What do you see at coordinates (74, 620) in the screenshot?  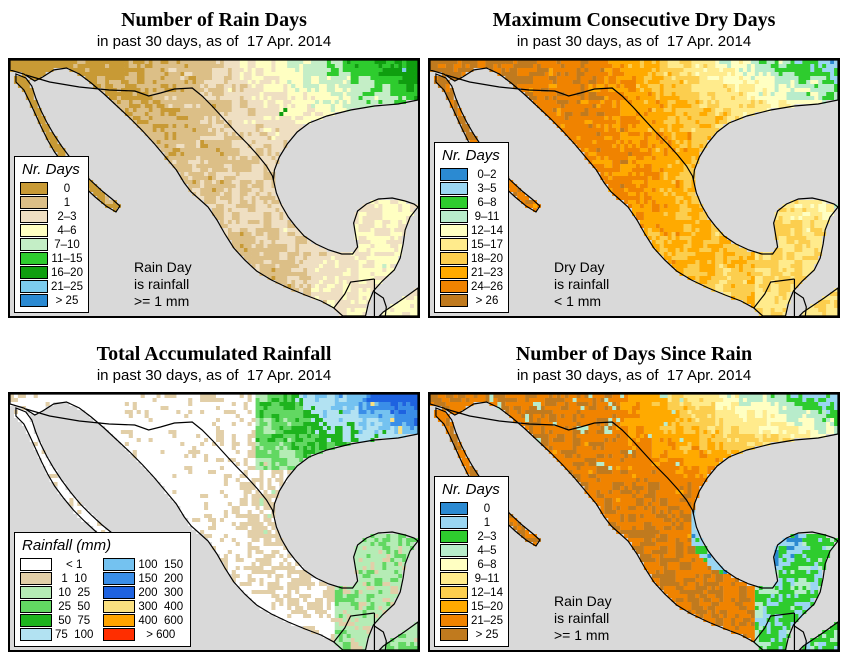 I see `legend-label: 50 75` at bounding box center [74, 620].